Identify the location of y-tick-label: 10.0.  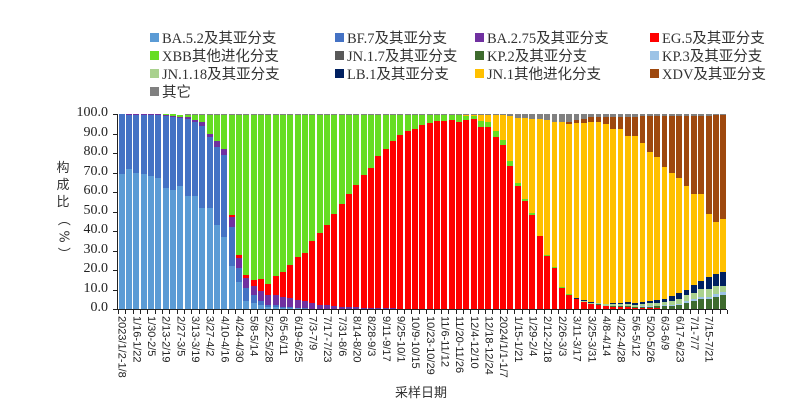
(96, 288).